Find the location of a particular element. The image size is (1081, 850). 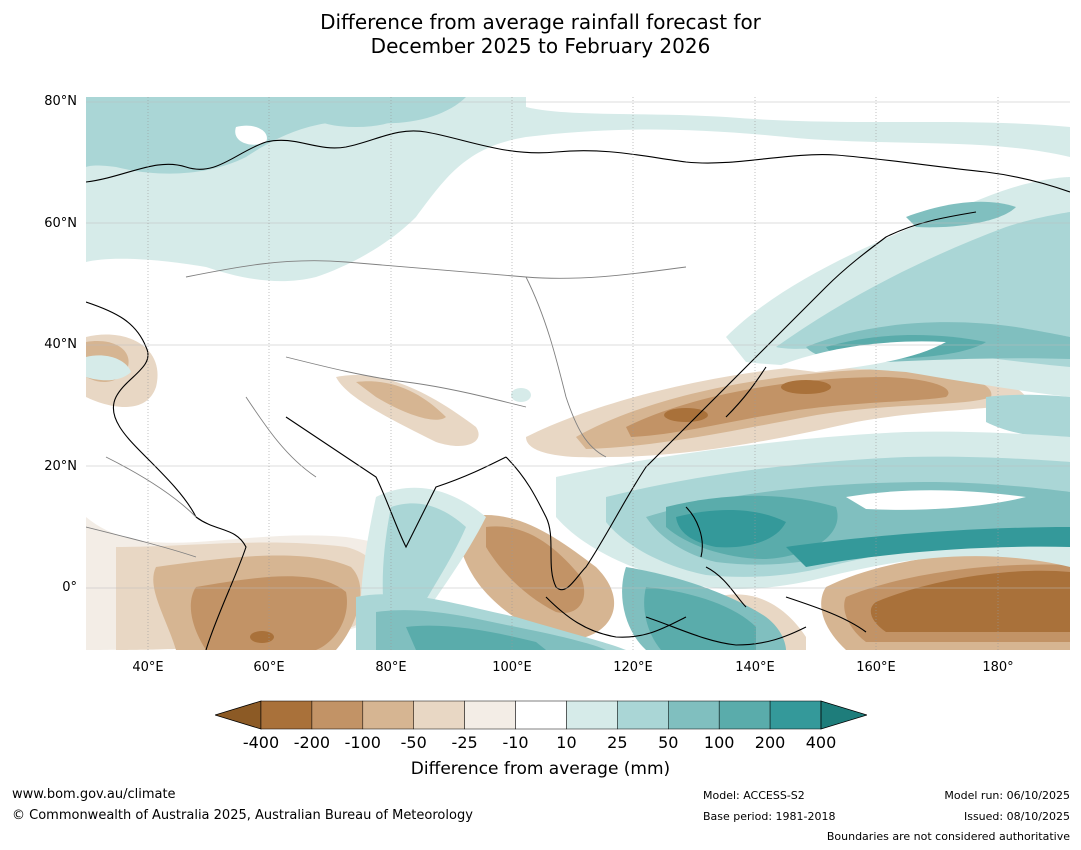

colorbar-tick-label: 400 is located at coordinates (821, 742).